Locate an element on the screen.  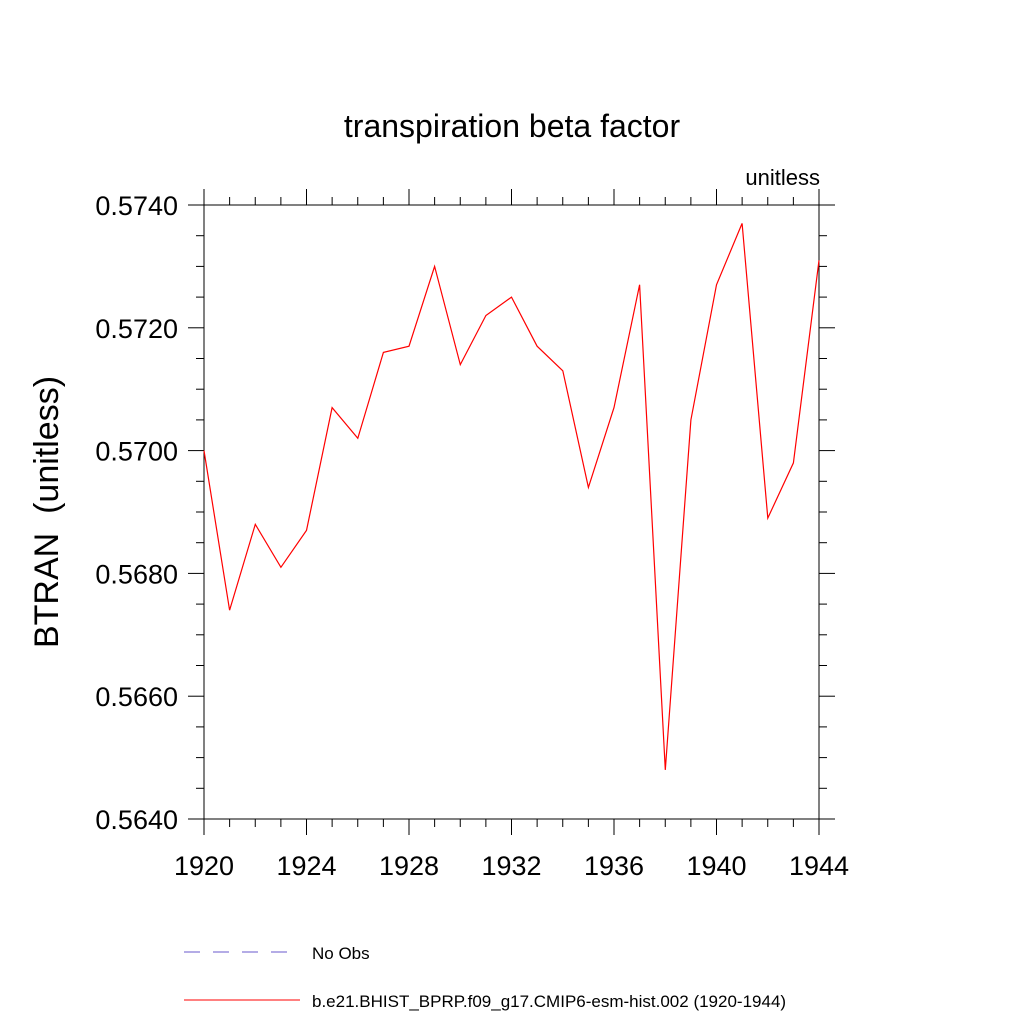
x-tick-label: 1920 is located at coordinates (204, 866).